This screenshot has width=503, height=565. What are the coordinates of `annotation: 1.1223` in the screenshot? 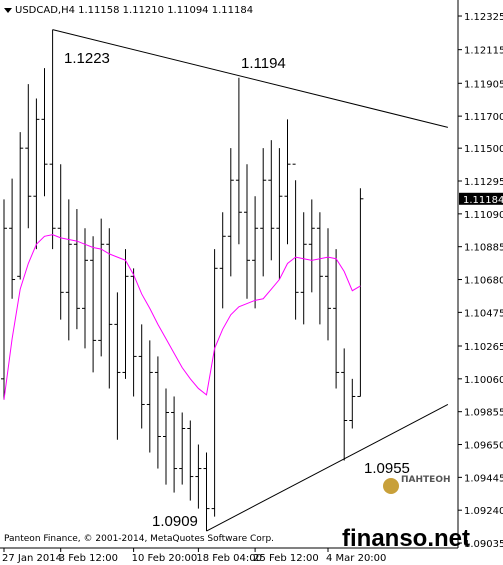 It's located at (87, 58).